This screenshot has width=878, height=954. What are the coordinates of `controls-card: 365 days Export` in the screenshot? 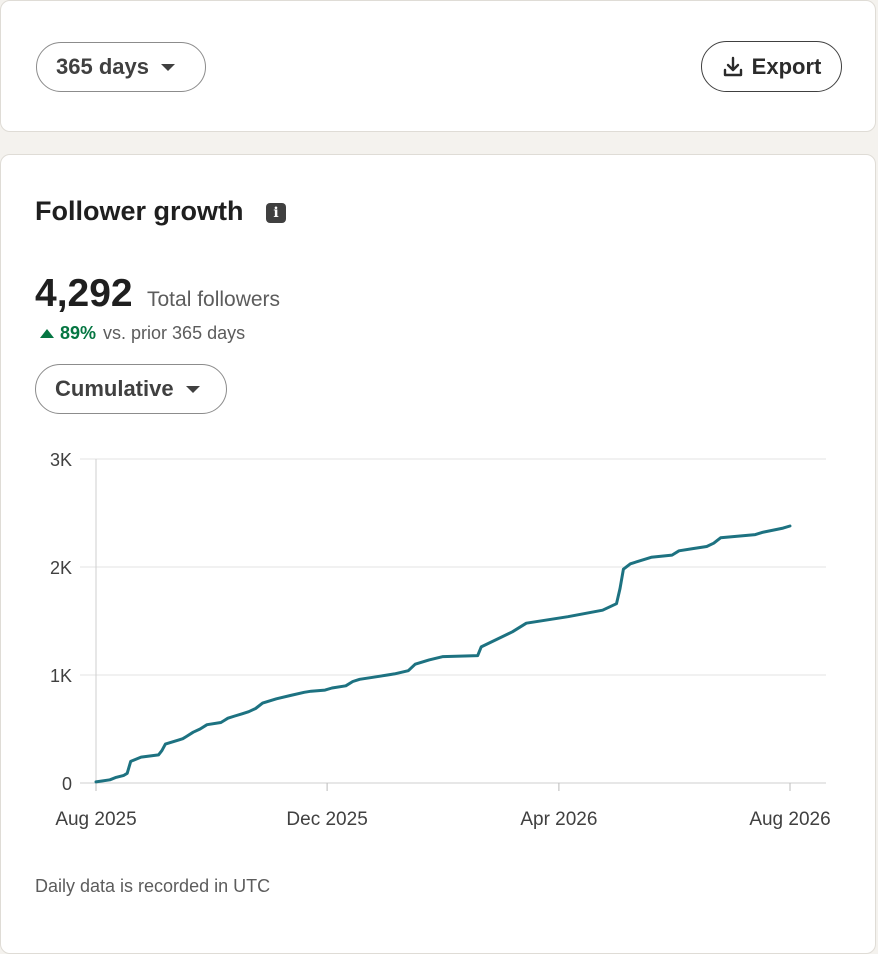 It's located at (438, 66).